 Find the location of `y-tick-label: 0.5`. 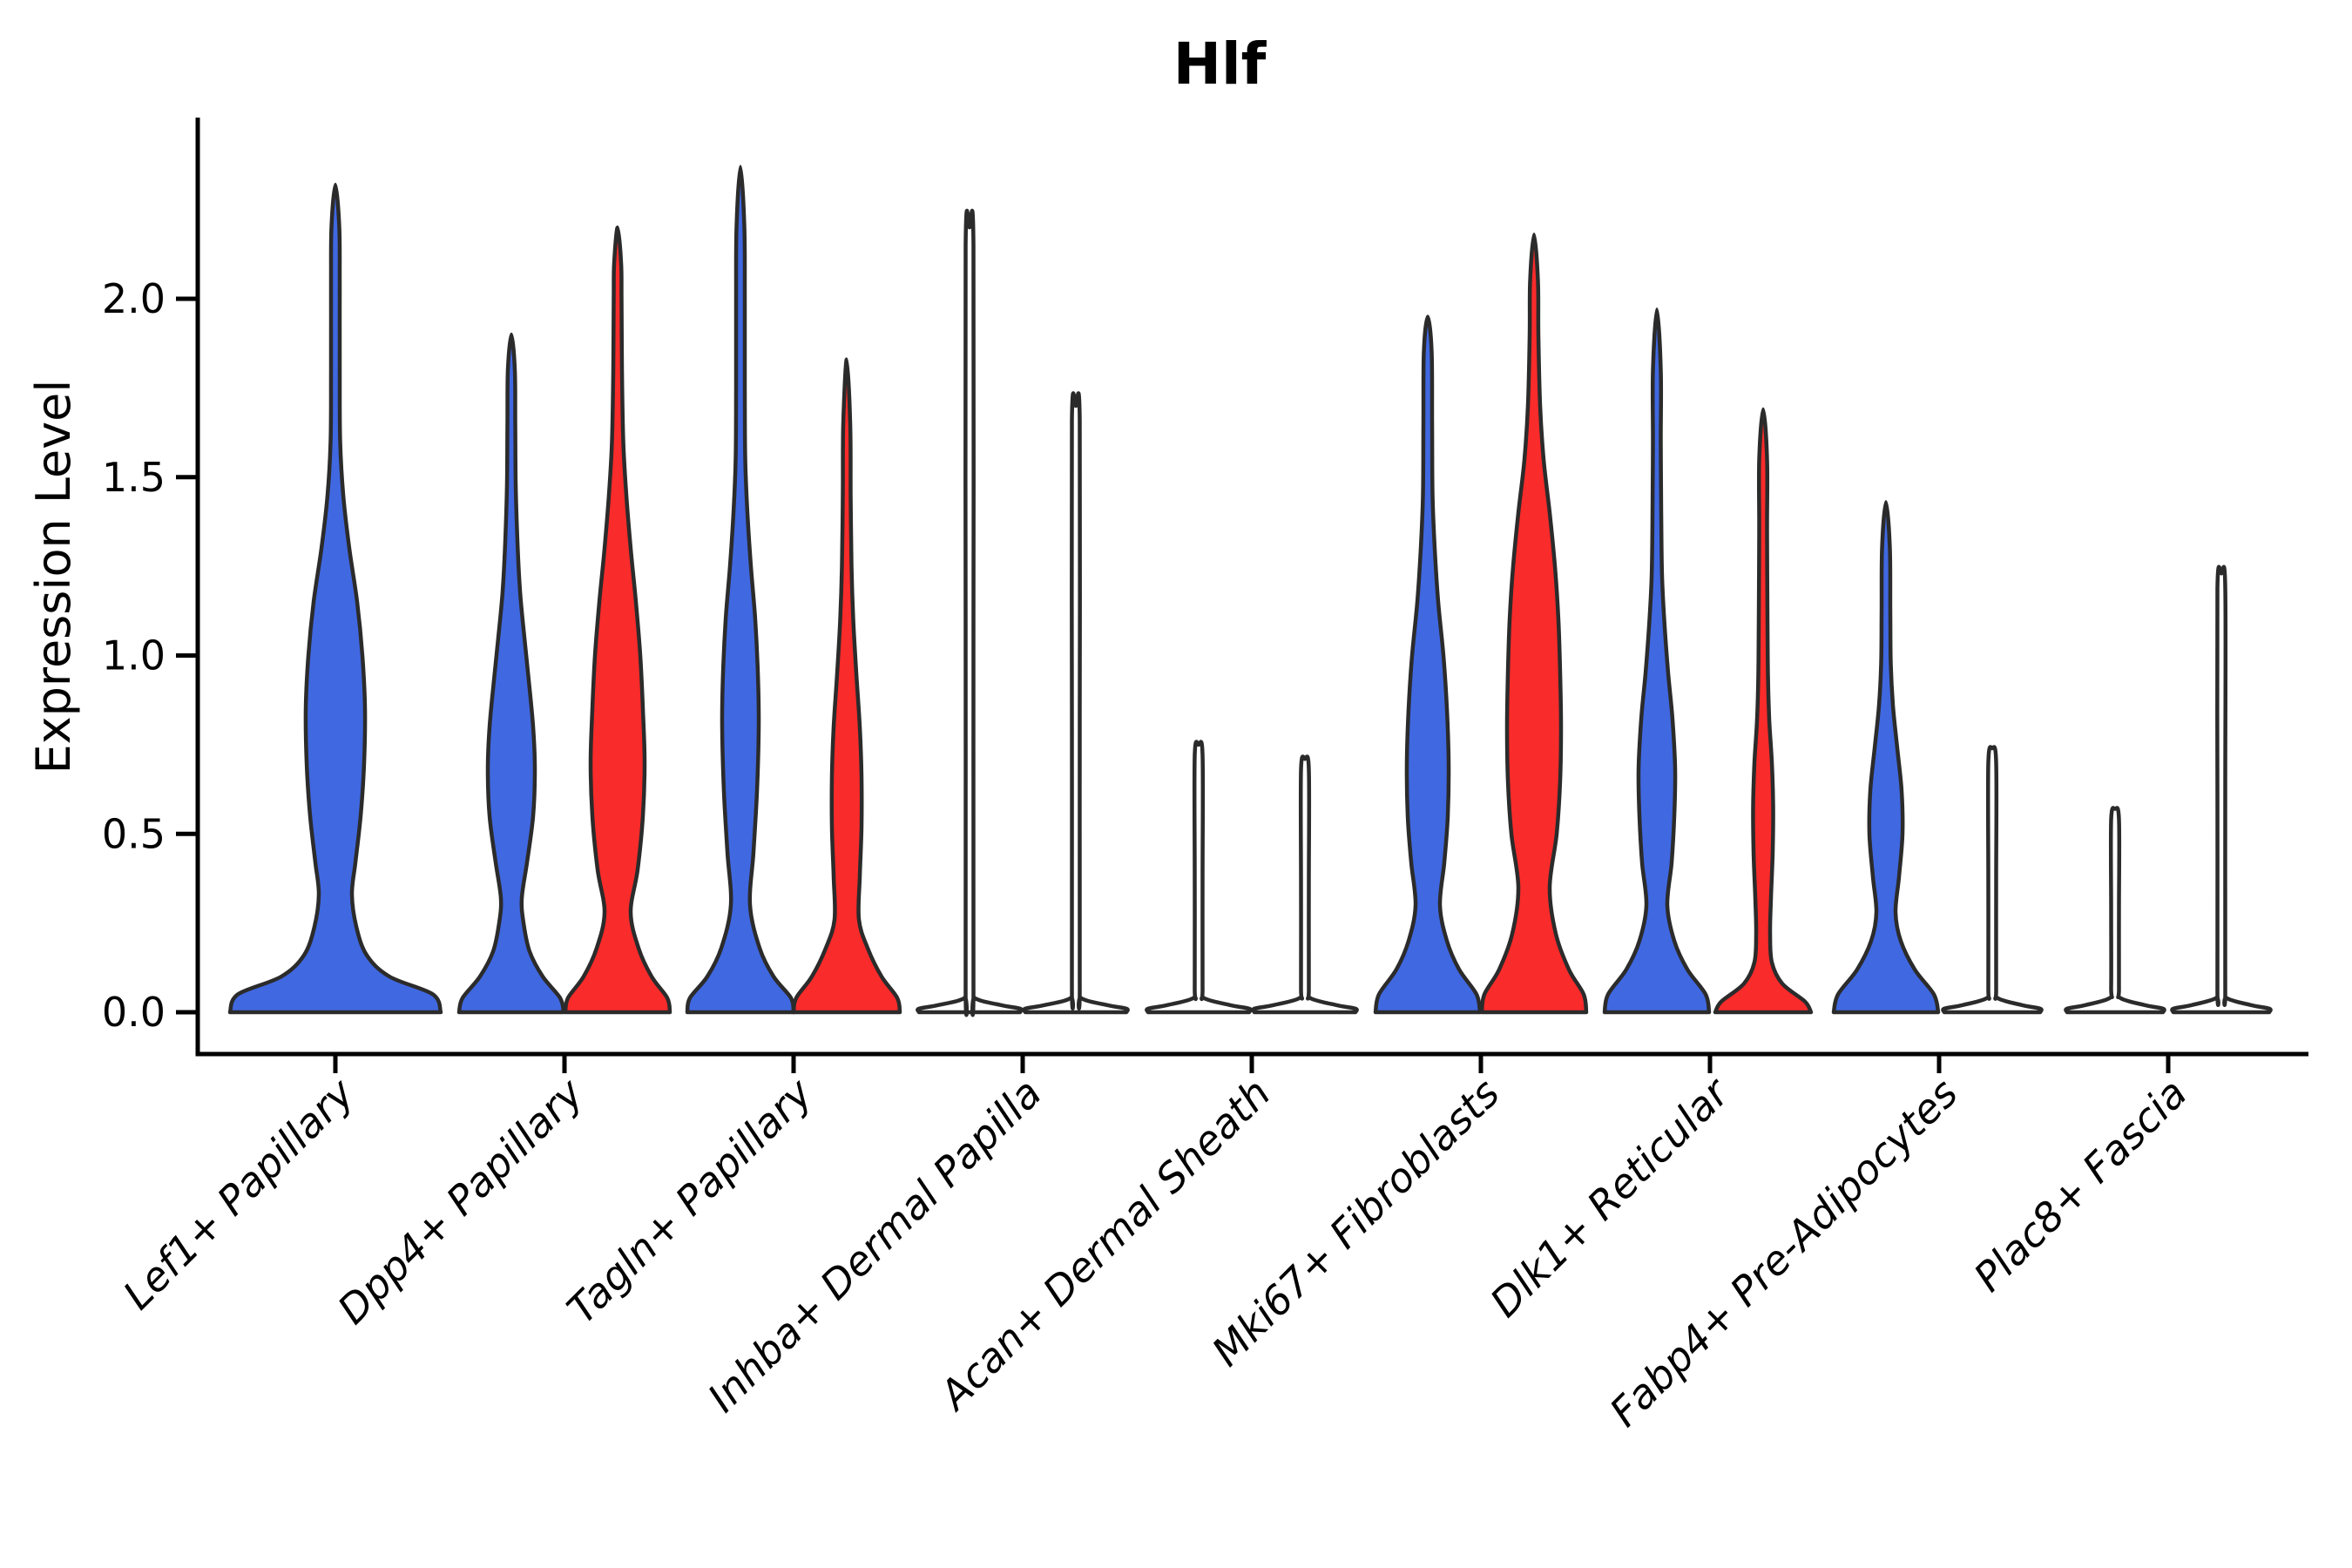

y-tick-label: 0.5 is located at coordinates (134, 834).